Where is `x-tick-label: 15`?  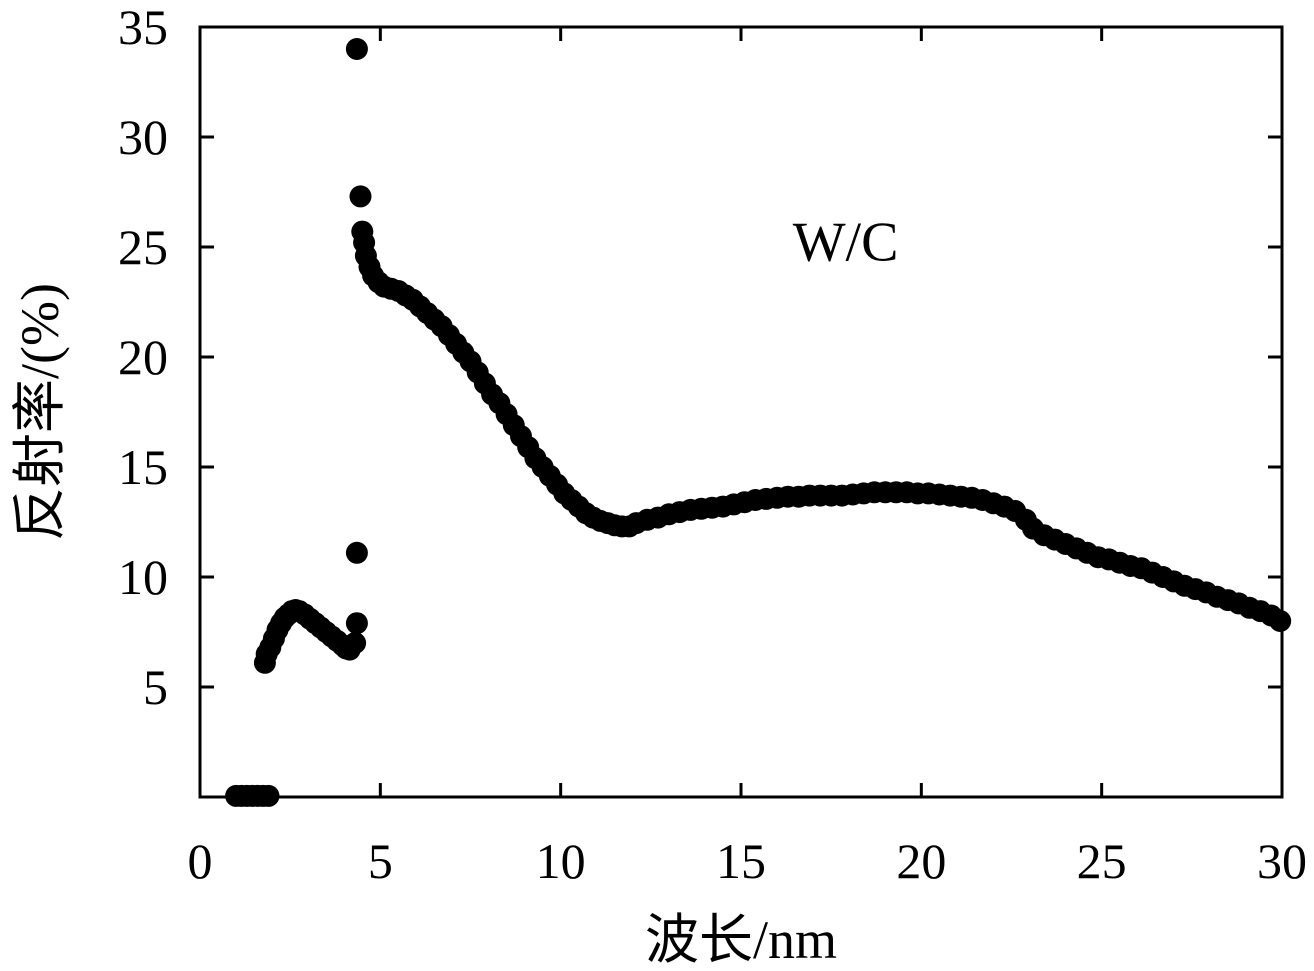 x-tick-label: 15 is located at coordinates (741, 861).